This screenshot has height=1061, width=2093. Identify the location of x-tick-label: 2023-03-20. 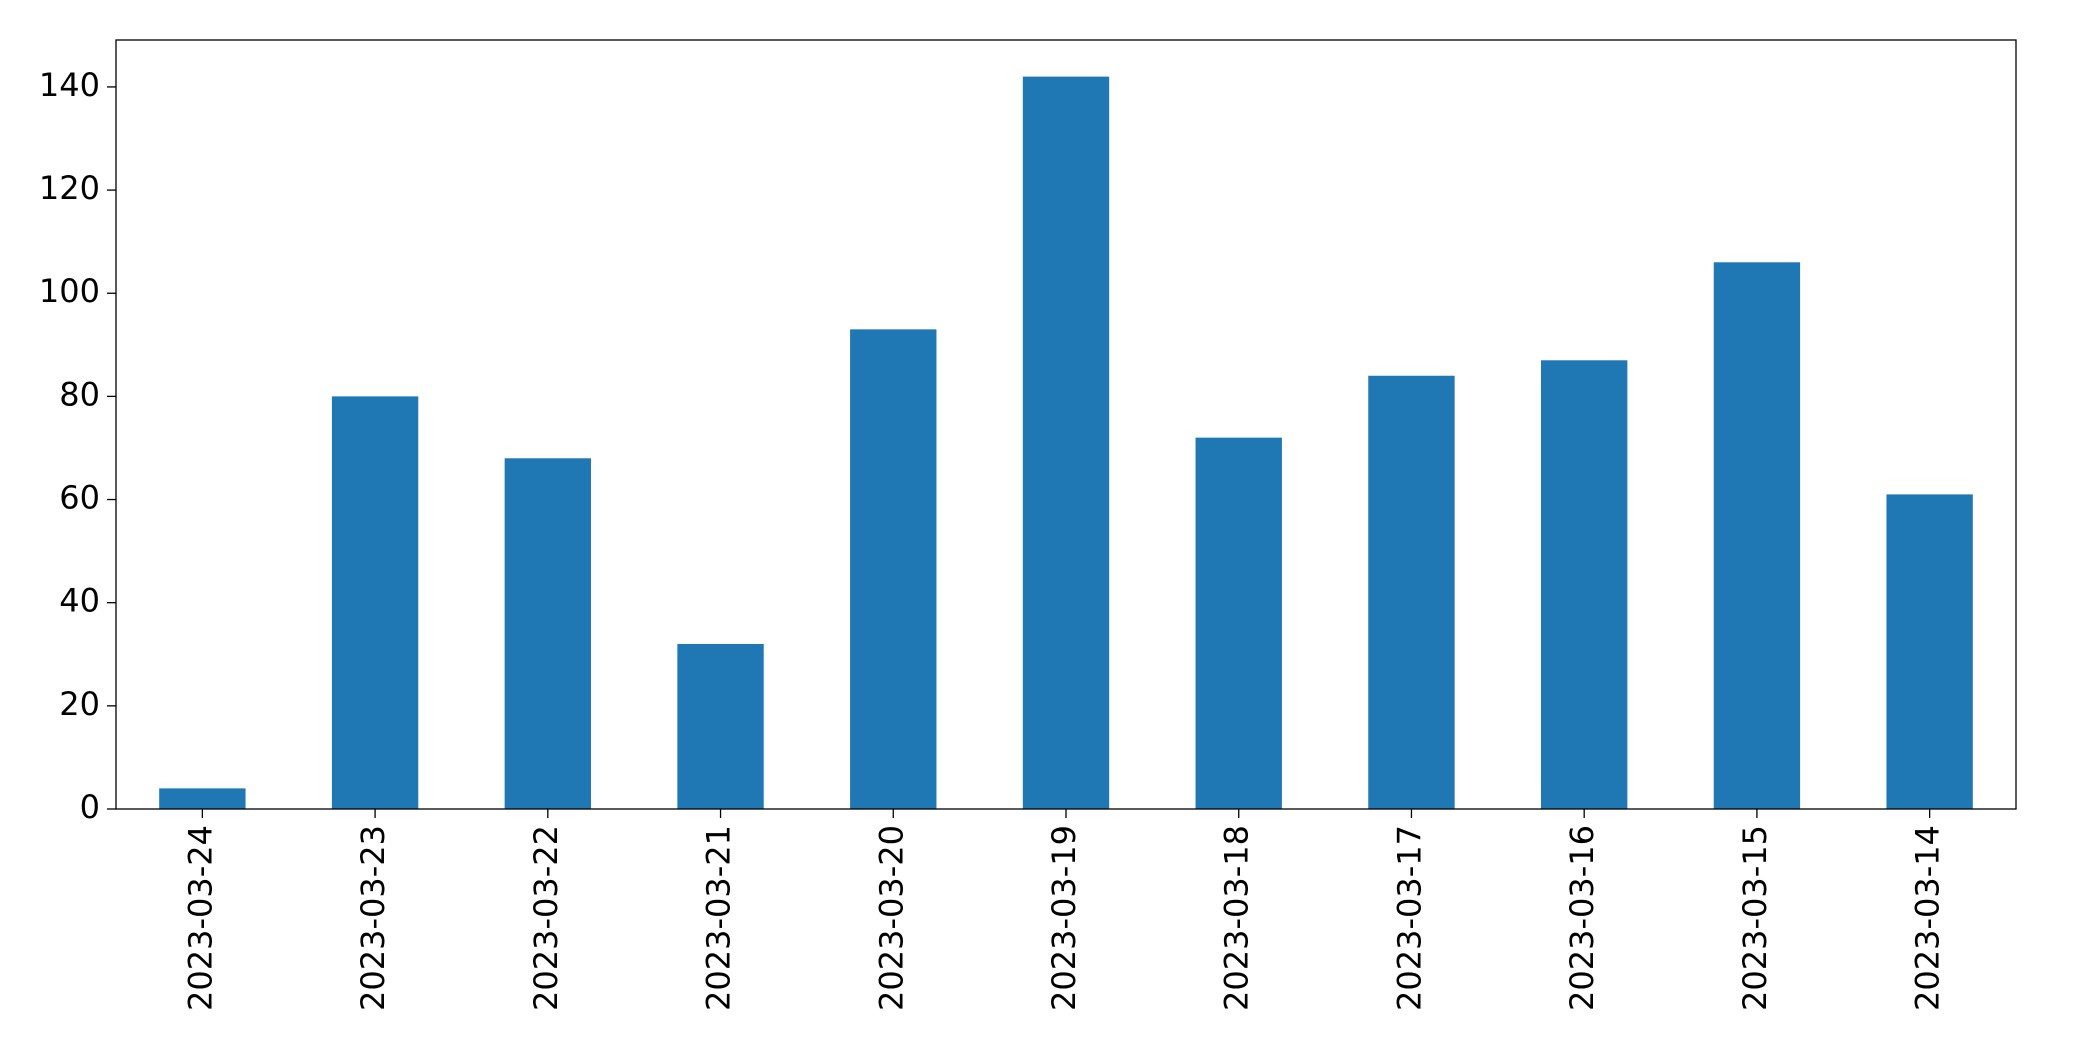
(891, 918).